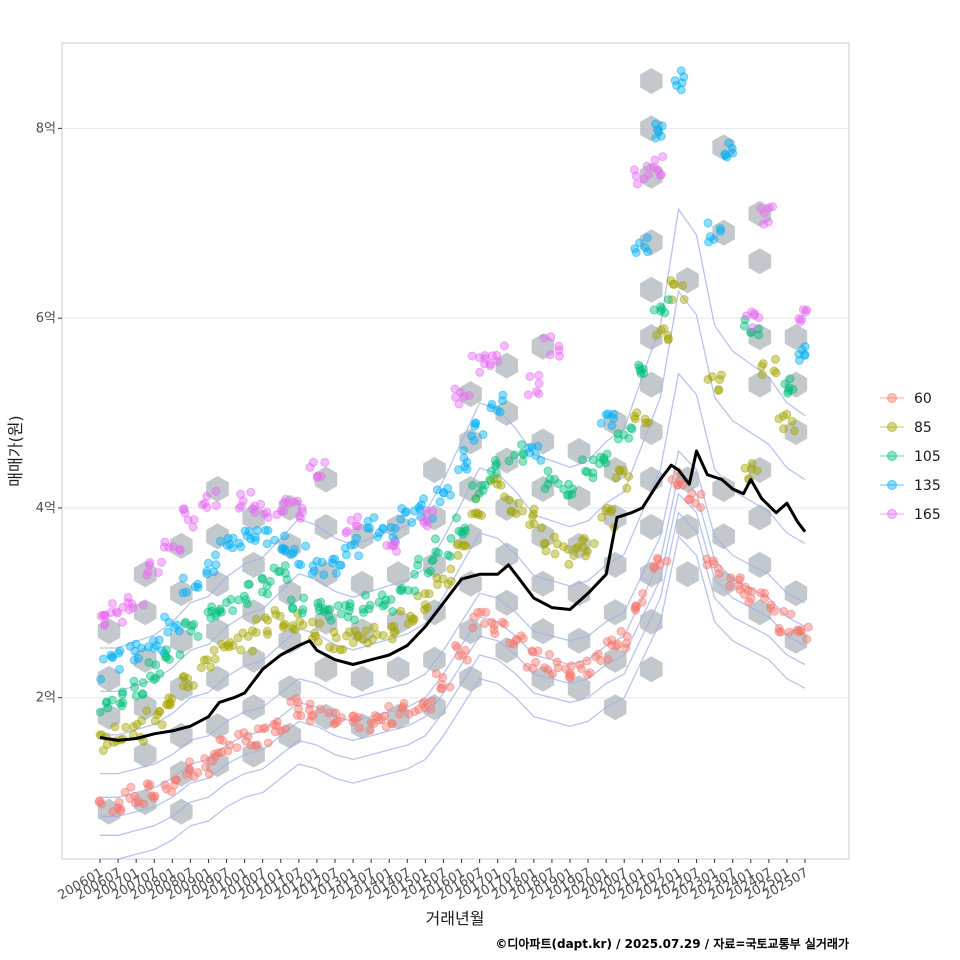 This screenshot has height=960, width=960. What do you see at coordinates (46, 508) in the screenshot?
I see `y-tick-label: 4억` at bounding box center [46, 508].